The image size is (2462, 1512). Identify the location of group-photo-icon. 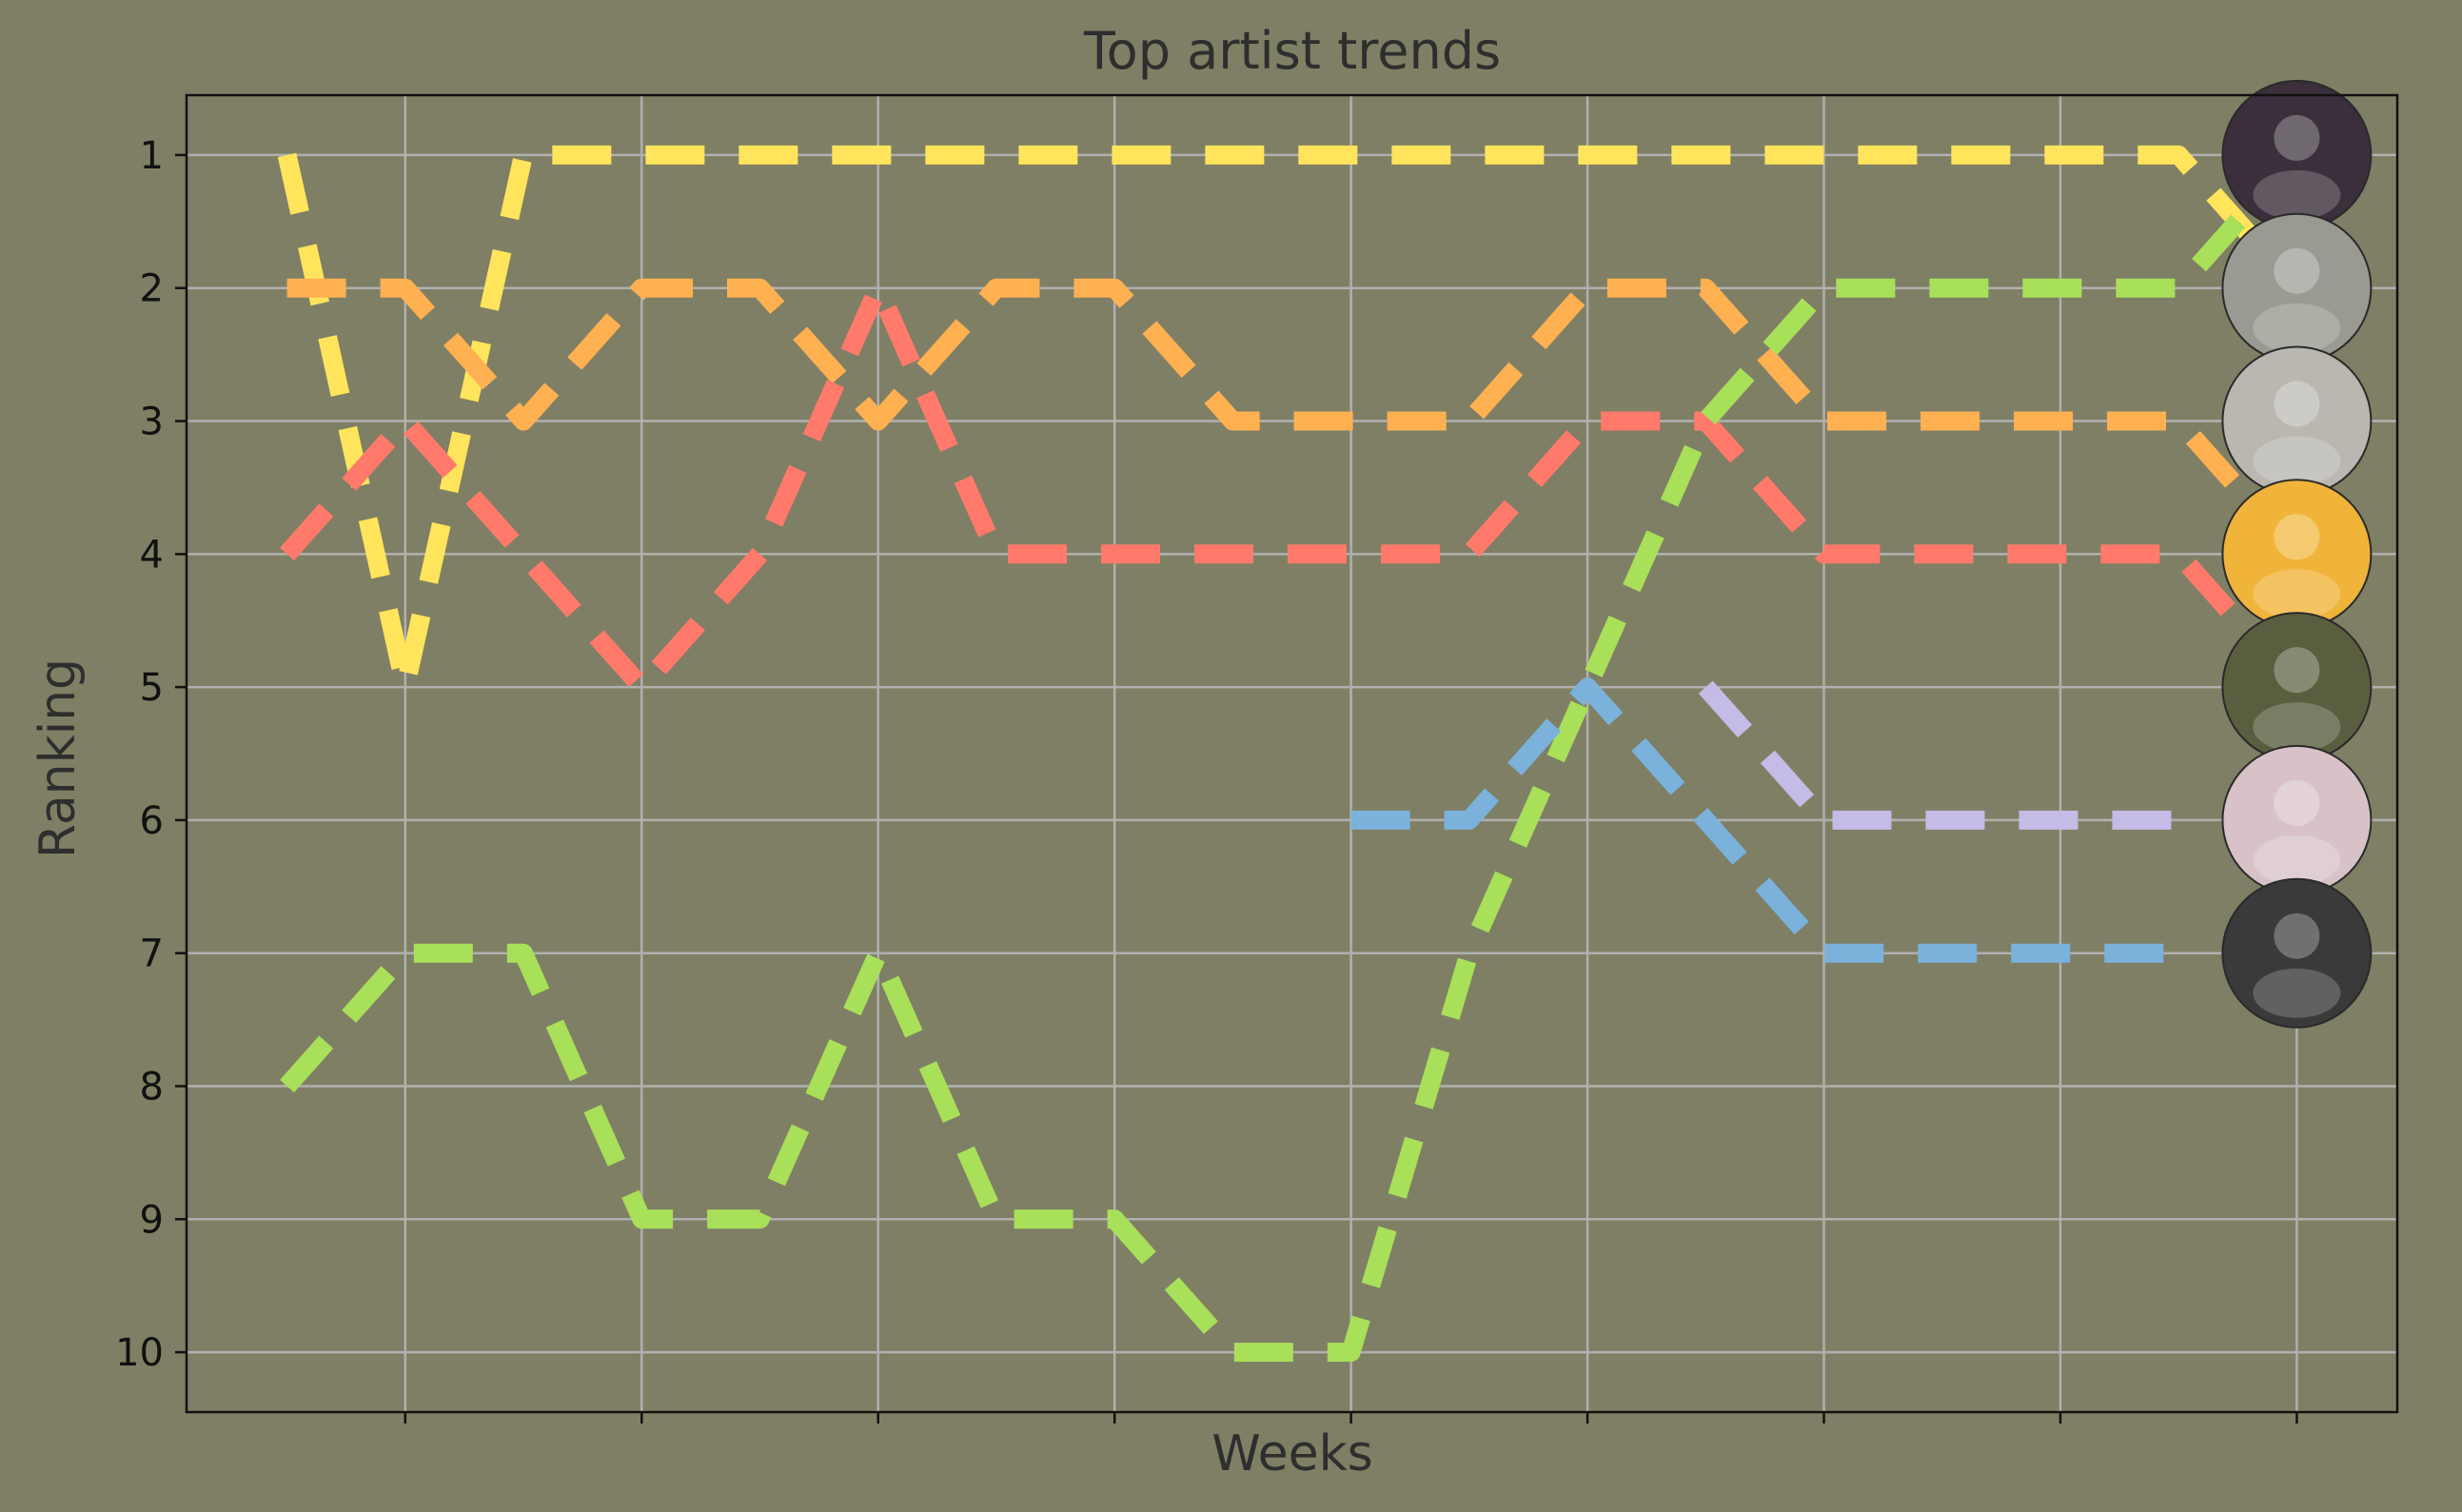
(2297, 819).